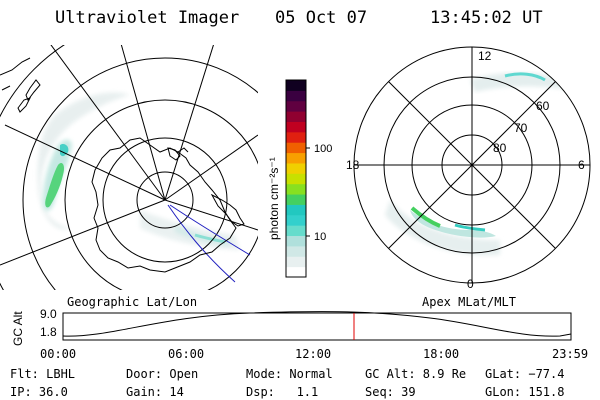 The height and width of the screenshot is (400, 600). I want to click on altitude-xtick-4: 23:59, so click(570, 354).